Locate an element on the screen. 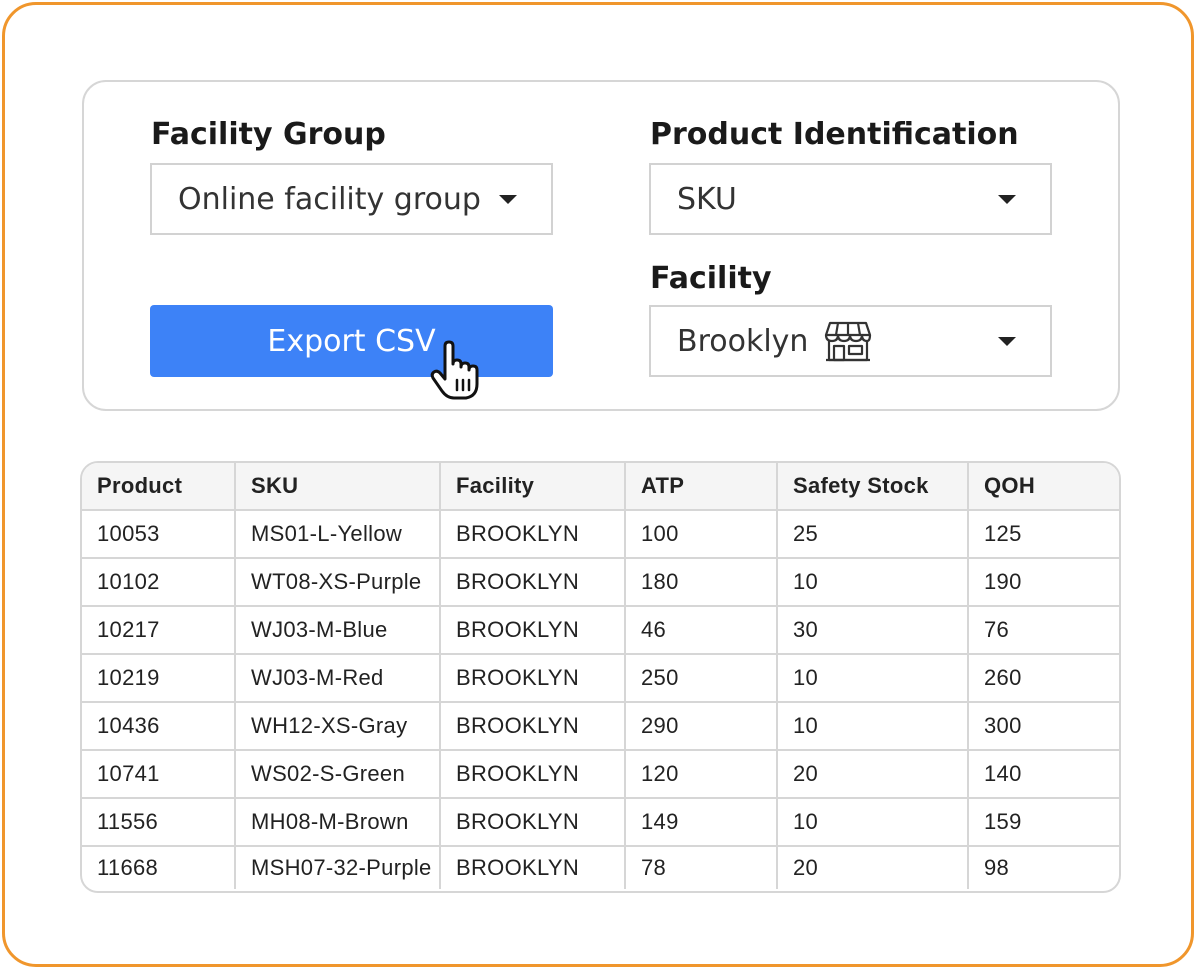  table-row: 10436 WH12-XS-Gray BROOKLYN 290 10 300 is located at coordinates (600, 726).